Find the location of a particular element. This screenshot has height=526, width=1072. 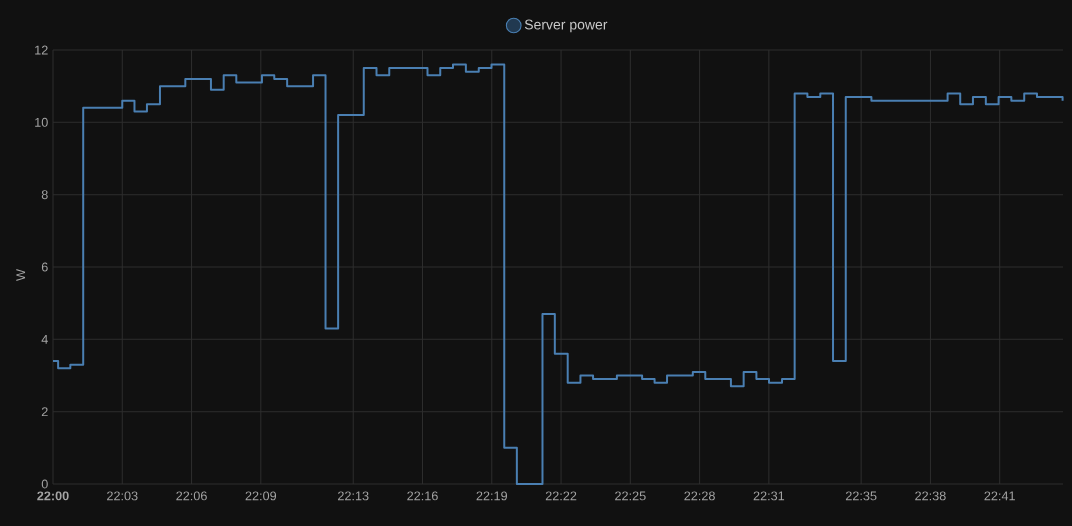

y-tick-label: 8 is located at coordinates (44, 195).